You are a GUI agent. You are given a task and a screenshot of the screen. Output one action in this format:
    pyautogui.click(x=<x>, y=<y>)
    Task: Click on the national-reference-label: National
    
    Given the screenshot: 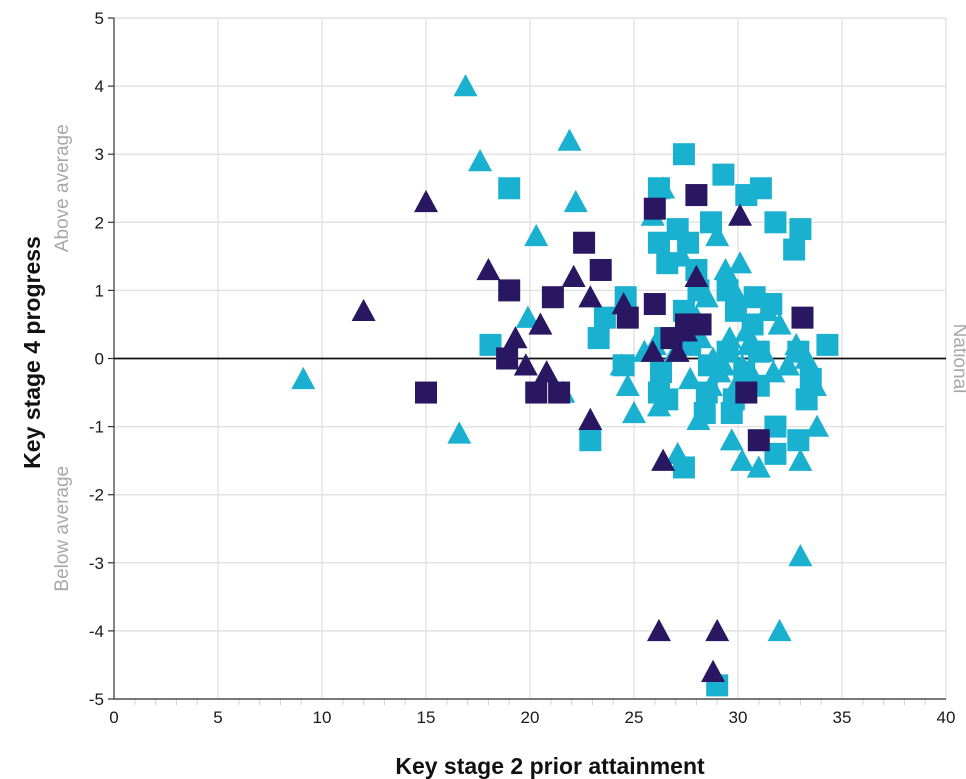 What is the action you would take?
    pyautogui.click(x=957, y=359)
    